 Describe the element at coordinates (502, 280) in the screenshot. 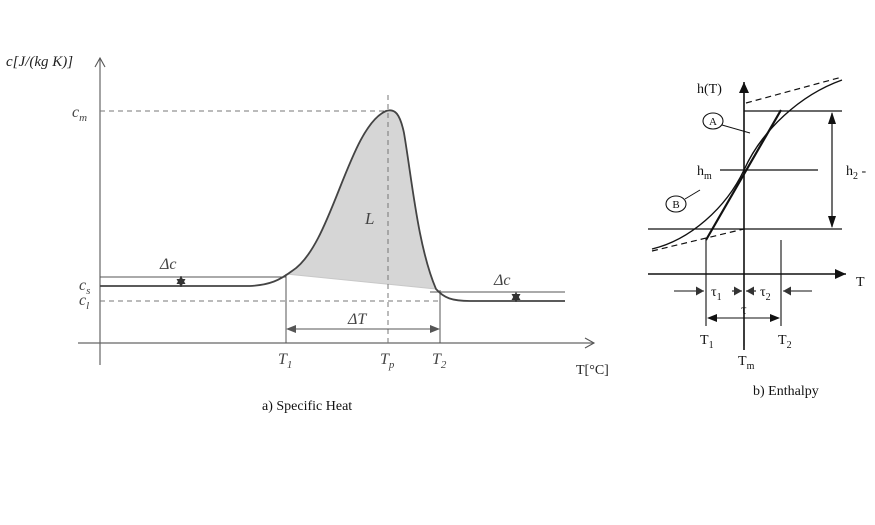

I see `delta-c-right-label: Δc` at that location.